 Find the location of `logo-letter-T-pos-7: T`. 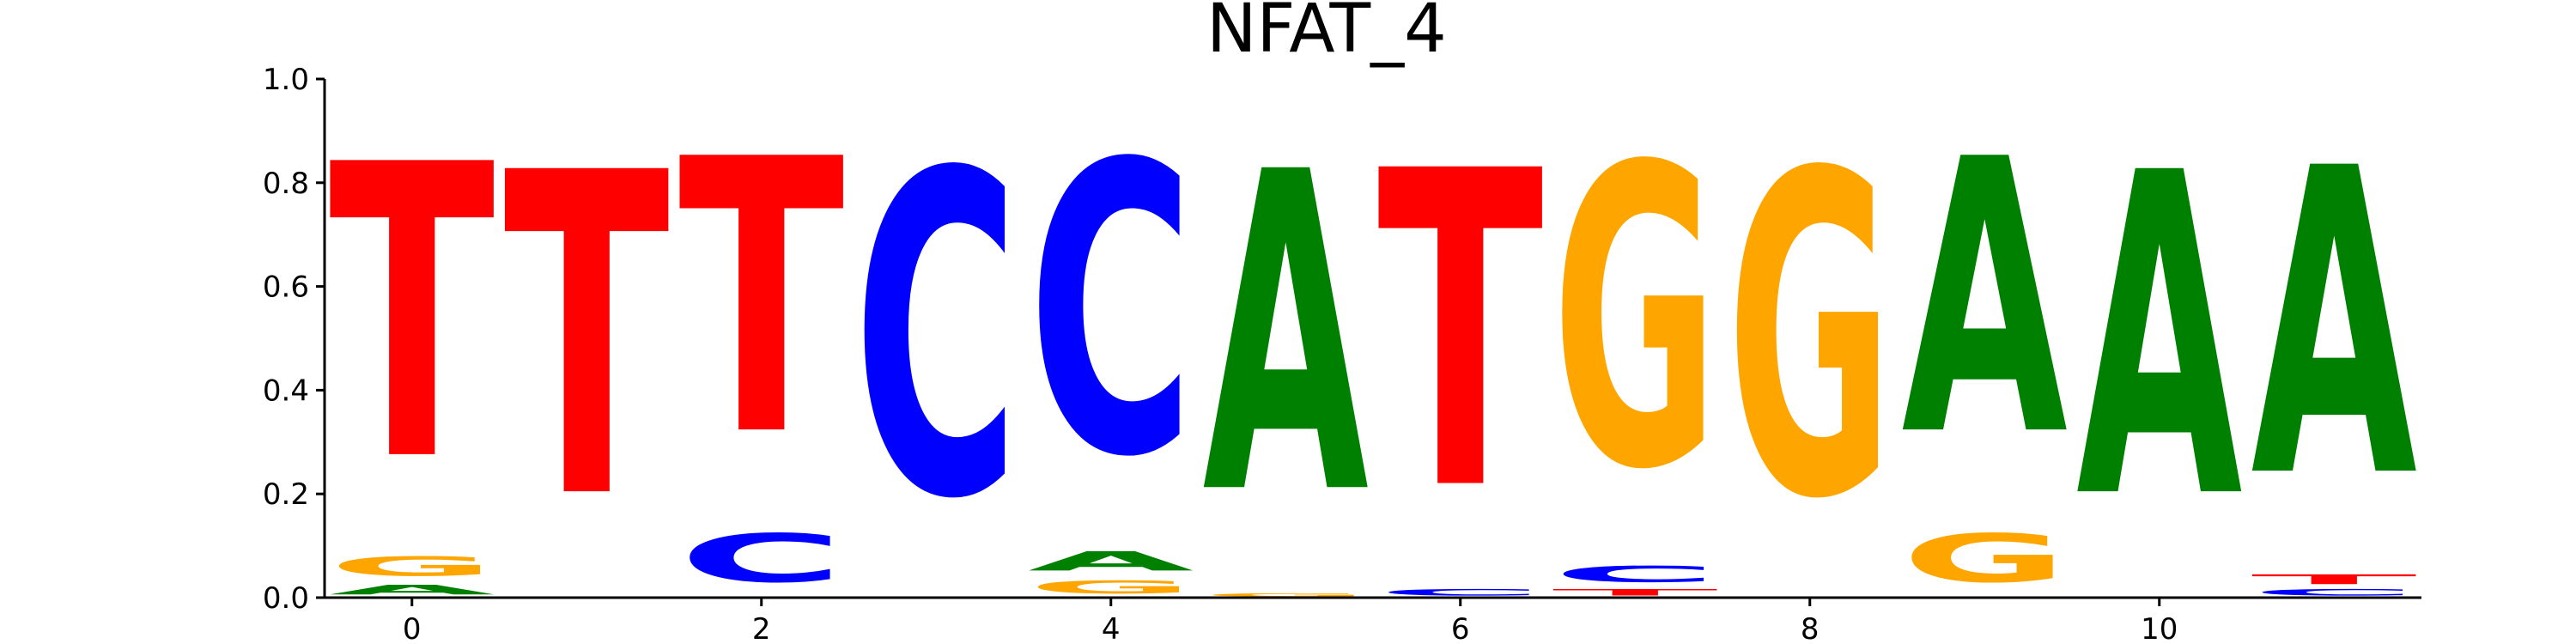

logo-letter-T-pos-7: T is located at coordinates (1635, 592).